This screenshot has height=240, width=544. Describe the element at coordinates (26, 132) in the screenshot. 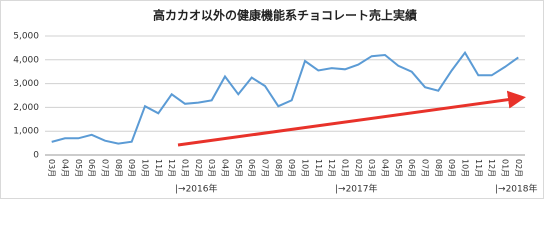

I see `y-tick-label: 1,000` at that location.